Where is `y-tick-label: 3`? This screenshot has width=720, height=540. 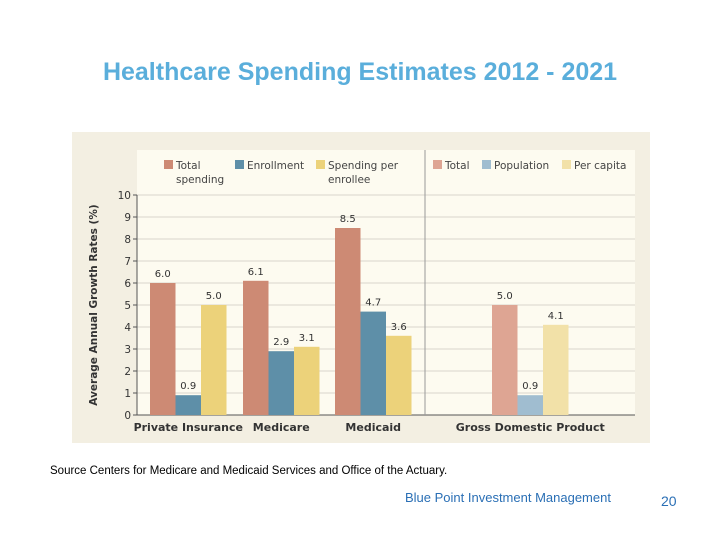 y-tick-label: 3 is located at coordinates (127, 350).